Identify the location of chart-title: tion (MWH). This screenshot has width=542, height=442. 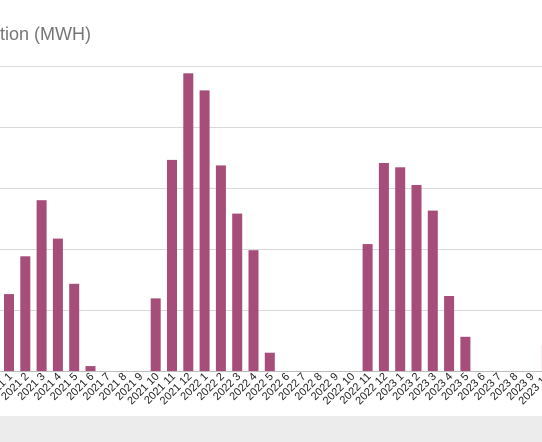
(45, 34).